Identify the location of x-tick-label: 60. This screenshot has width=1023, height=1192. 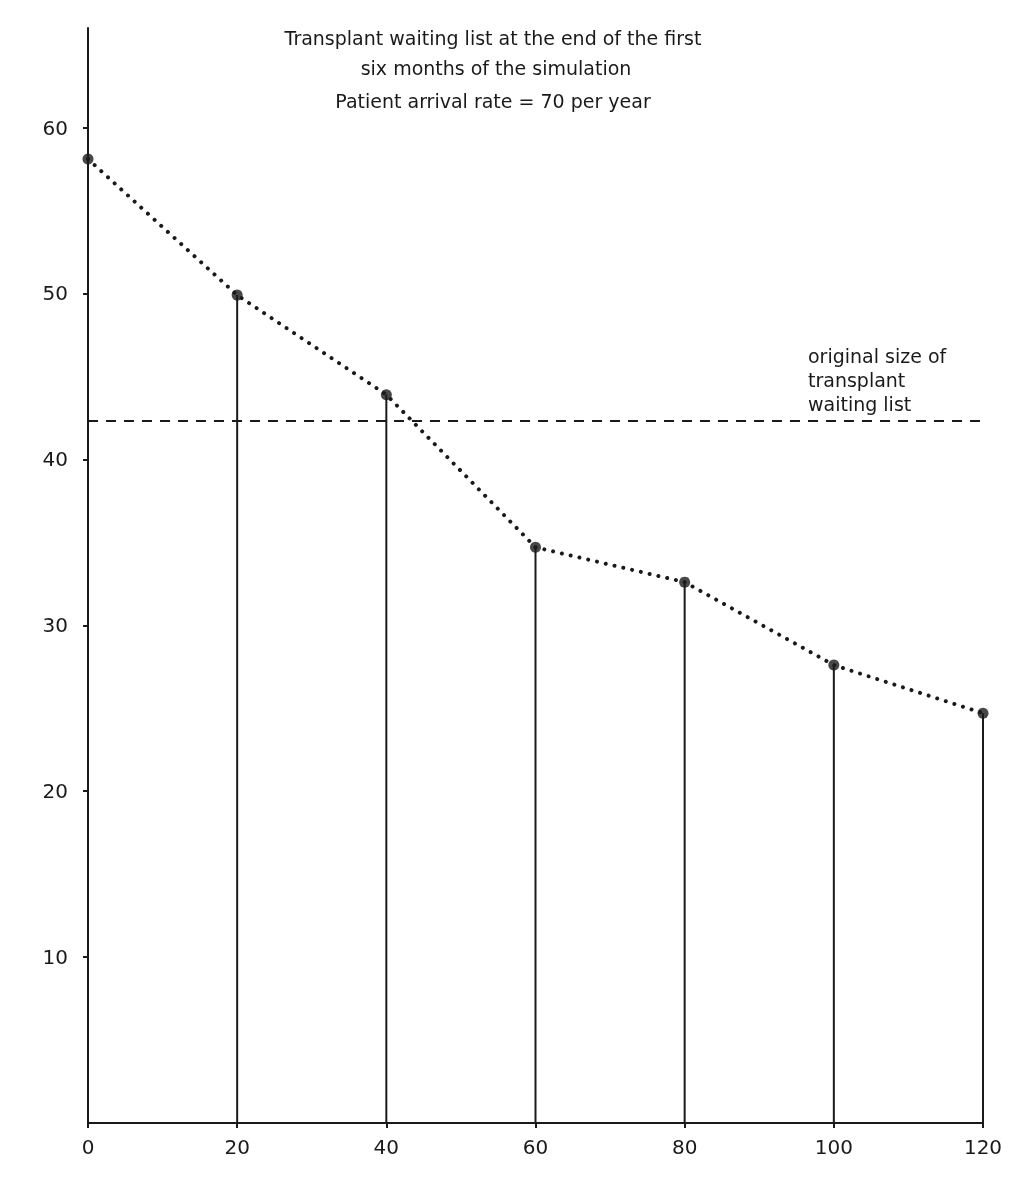
(535, 1147).